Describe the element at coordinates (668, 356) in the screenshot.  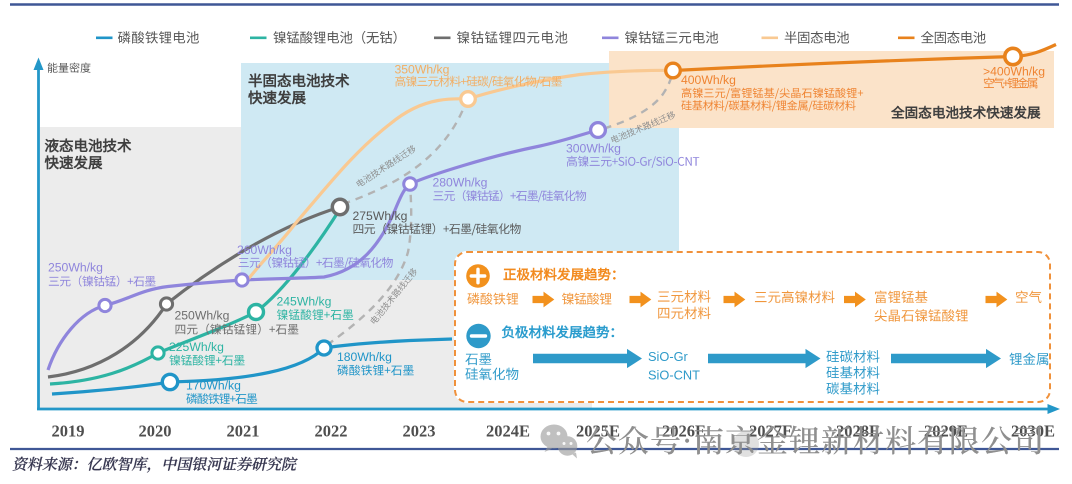
I see `svg-text: SiO-Gr` at that location.